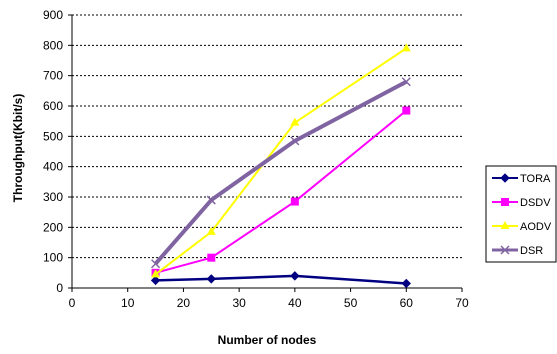 This screenshot has height=354, width=557. I want to click on x-tick-label-10: 10, so click(128, 303).